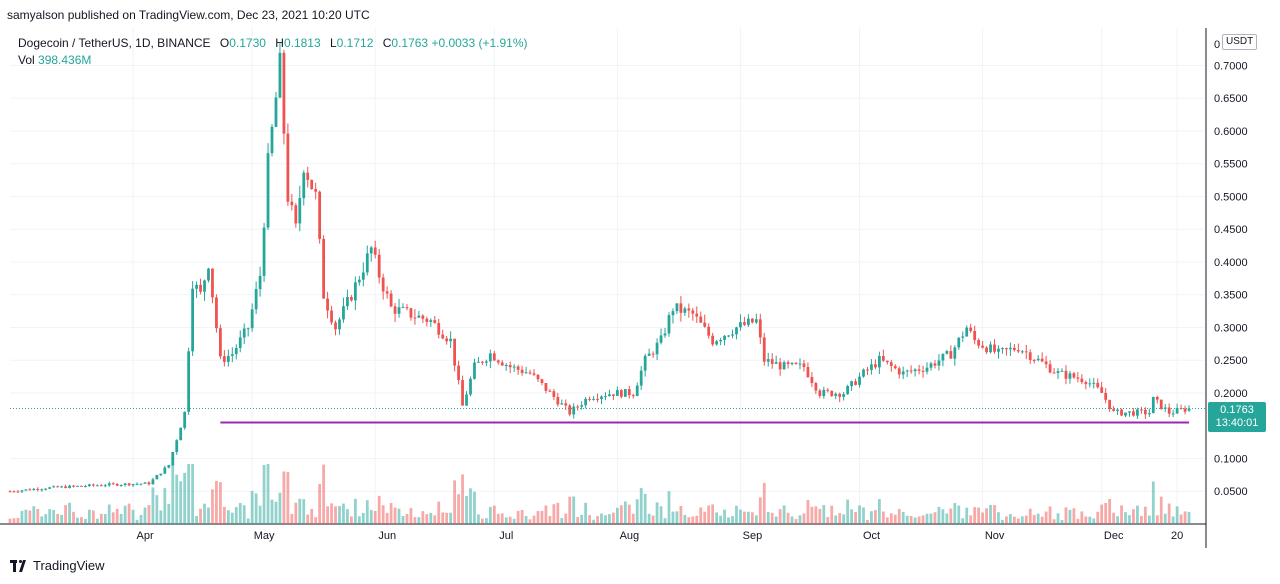 The image size is (1280, 584). What do you see at coordinates (333, 43) in the screenshot?
I see `low-label: L` at bounding box center [333, 43].